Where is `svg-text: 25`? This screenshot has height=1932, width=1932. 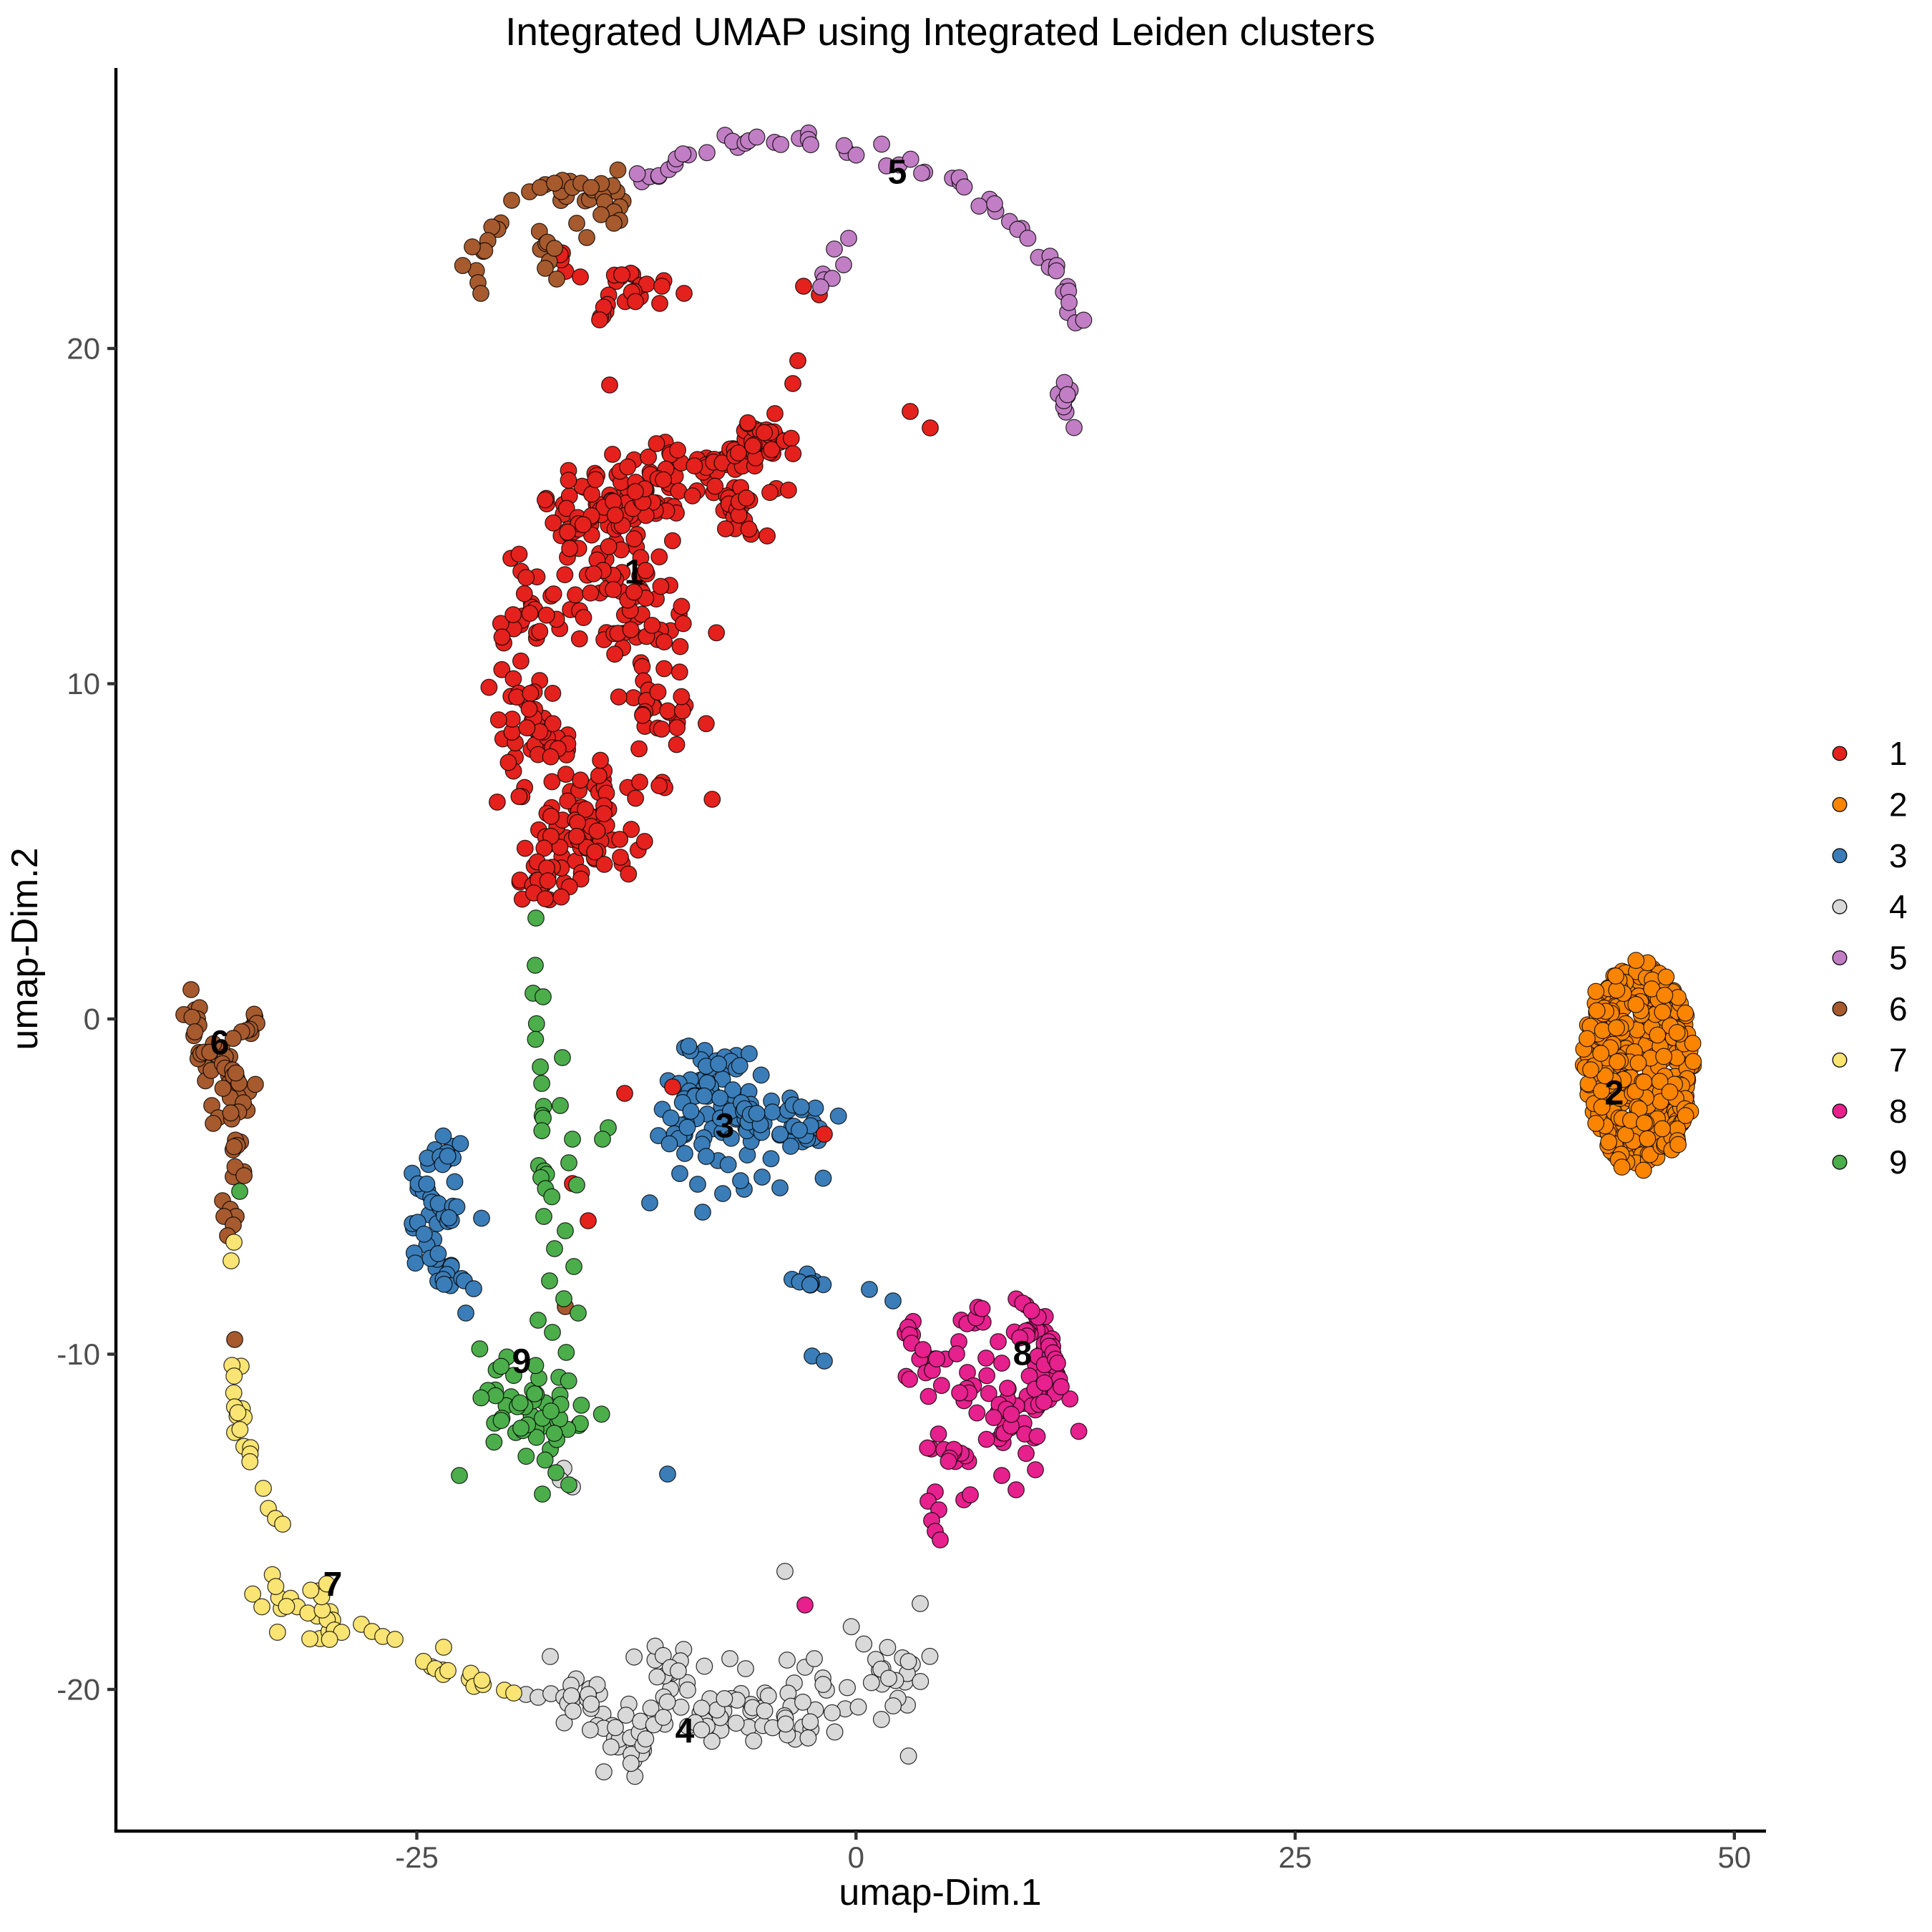 svg-text: 25 is located at coordinates (1295, 1857).